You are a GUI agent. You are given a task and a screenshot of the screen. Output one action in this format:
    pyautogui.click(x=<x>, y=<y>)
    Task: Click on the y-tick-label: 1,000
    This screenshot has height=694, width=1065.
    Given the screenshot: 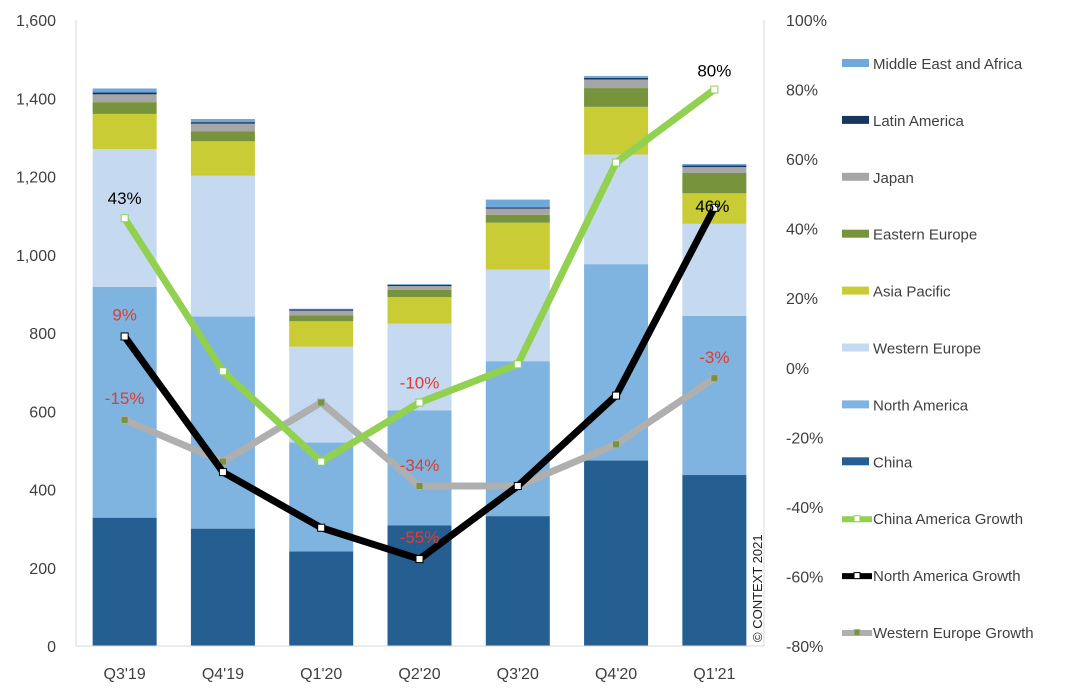 What is the action you would take?
    pyautogui.click(x=36, y=256)
    